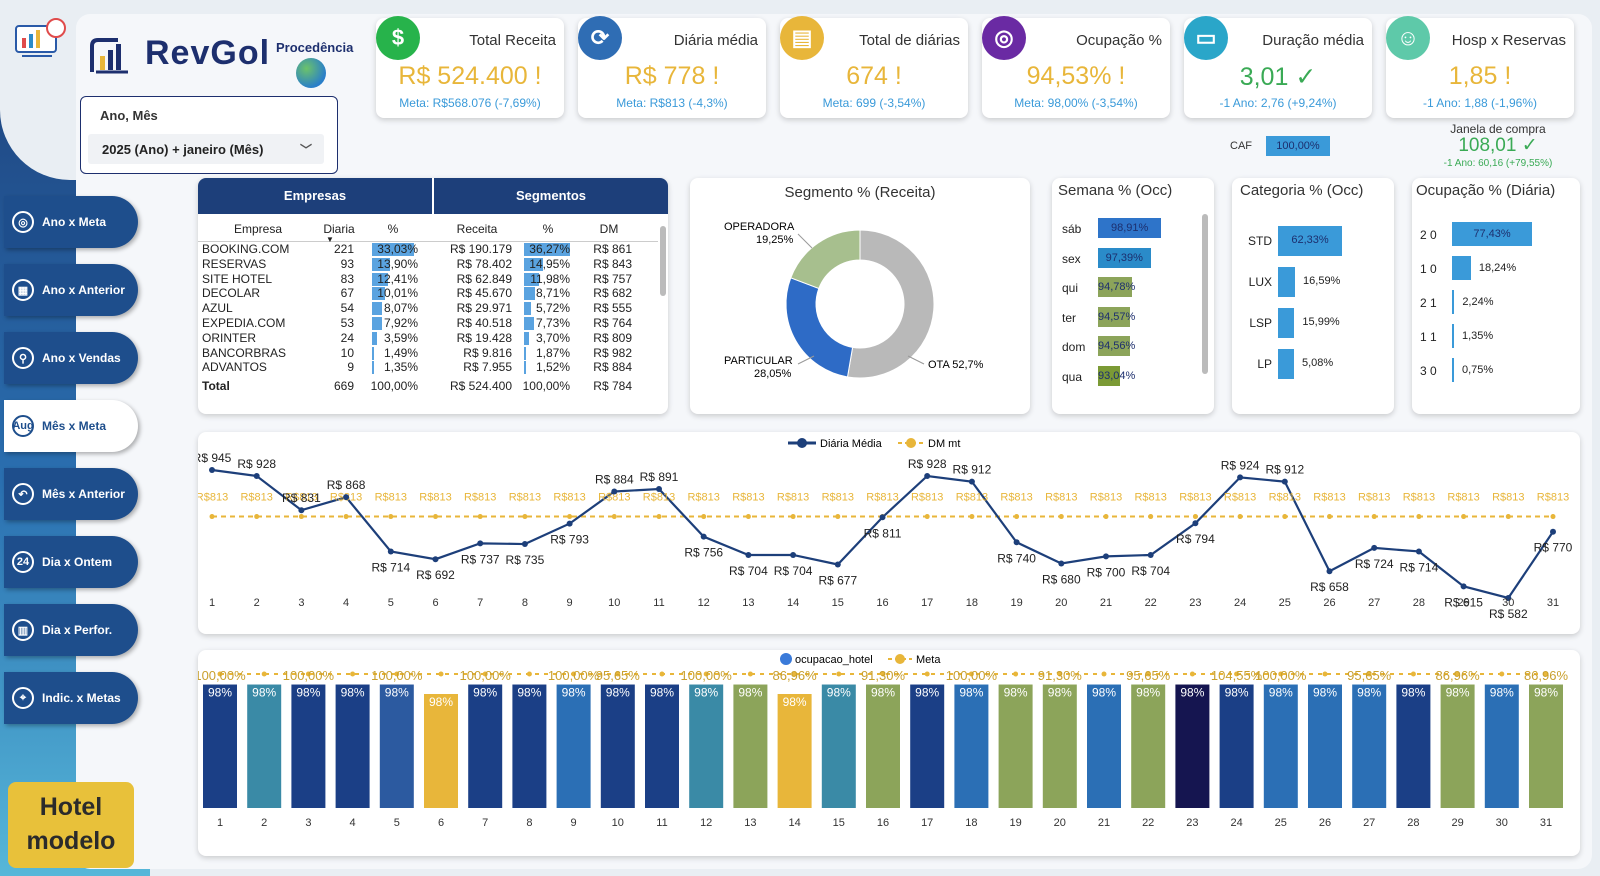 This screenshot has width=1600, height=876. What do you see at coordinates (609, 229) in the screenshot?
I see `column-header: DM` at bounding box center [609, 229].